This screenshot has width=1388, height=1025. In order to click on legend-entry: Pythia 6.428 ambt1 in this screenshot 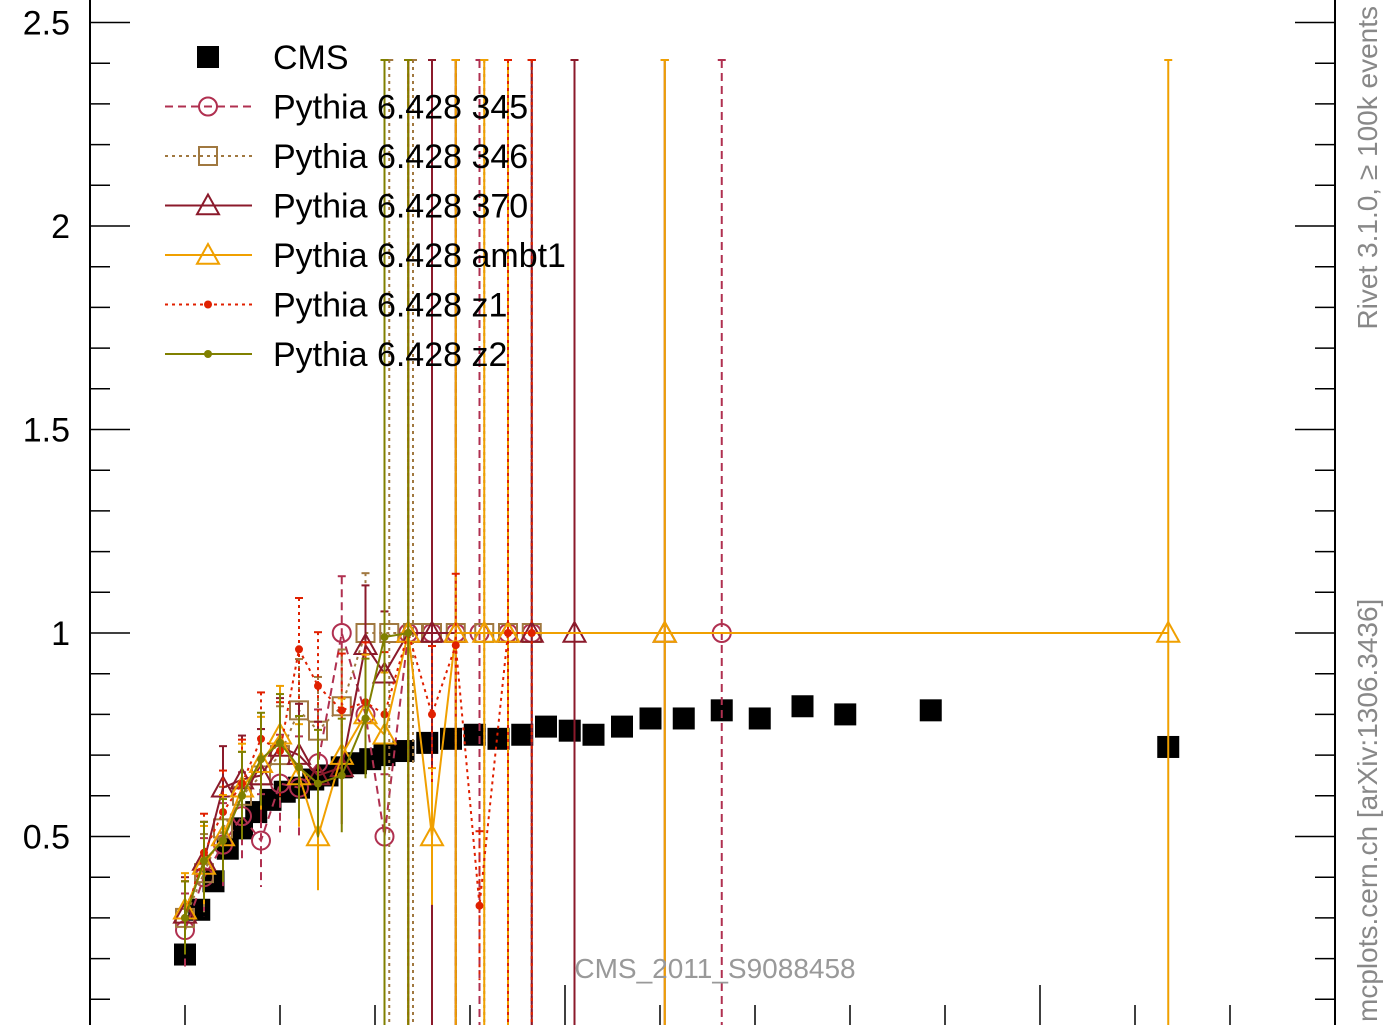, I will do `click(365, 256)`.